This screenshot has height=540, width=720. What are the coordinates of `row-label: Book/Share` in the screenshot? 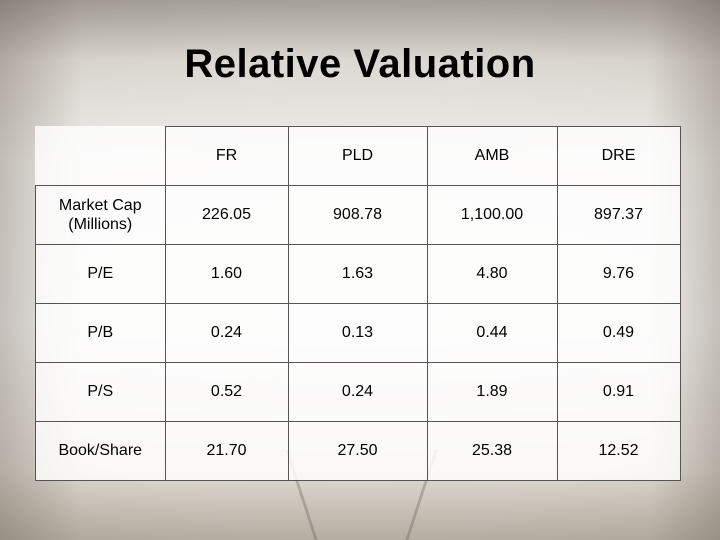 It's located at (100, 451).